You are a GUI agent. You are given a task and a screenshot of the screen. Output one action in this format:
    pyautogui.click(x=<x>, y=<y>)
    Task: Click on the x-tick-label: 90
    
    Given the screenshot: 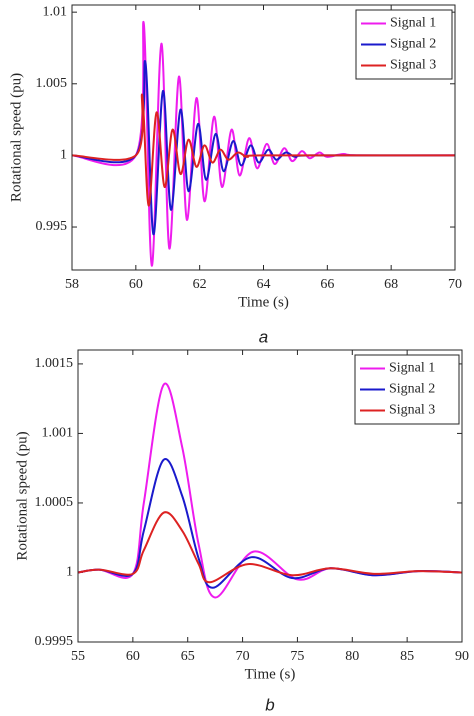 What is the action you would take?
    pyautogui.click(x=462, y=656)
    